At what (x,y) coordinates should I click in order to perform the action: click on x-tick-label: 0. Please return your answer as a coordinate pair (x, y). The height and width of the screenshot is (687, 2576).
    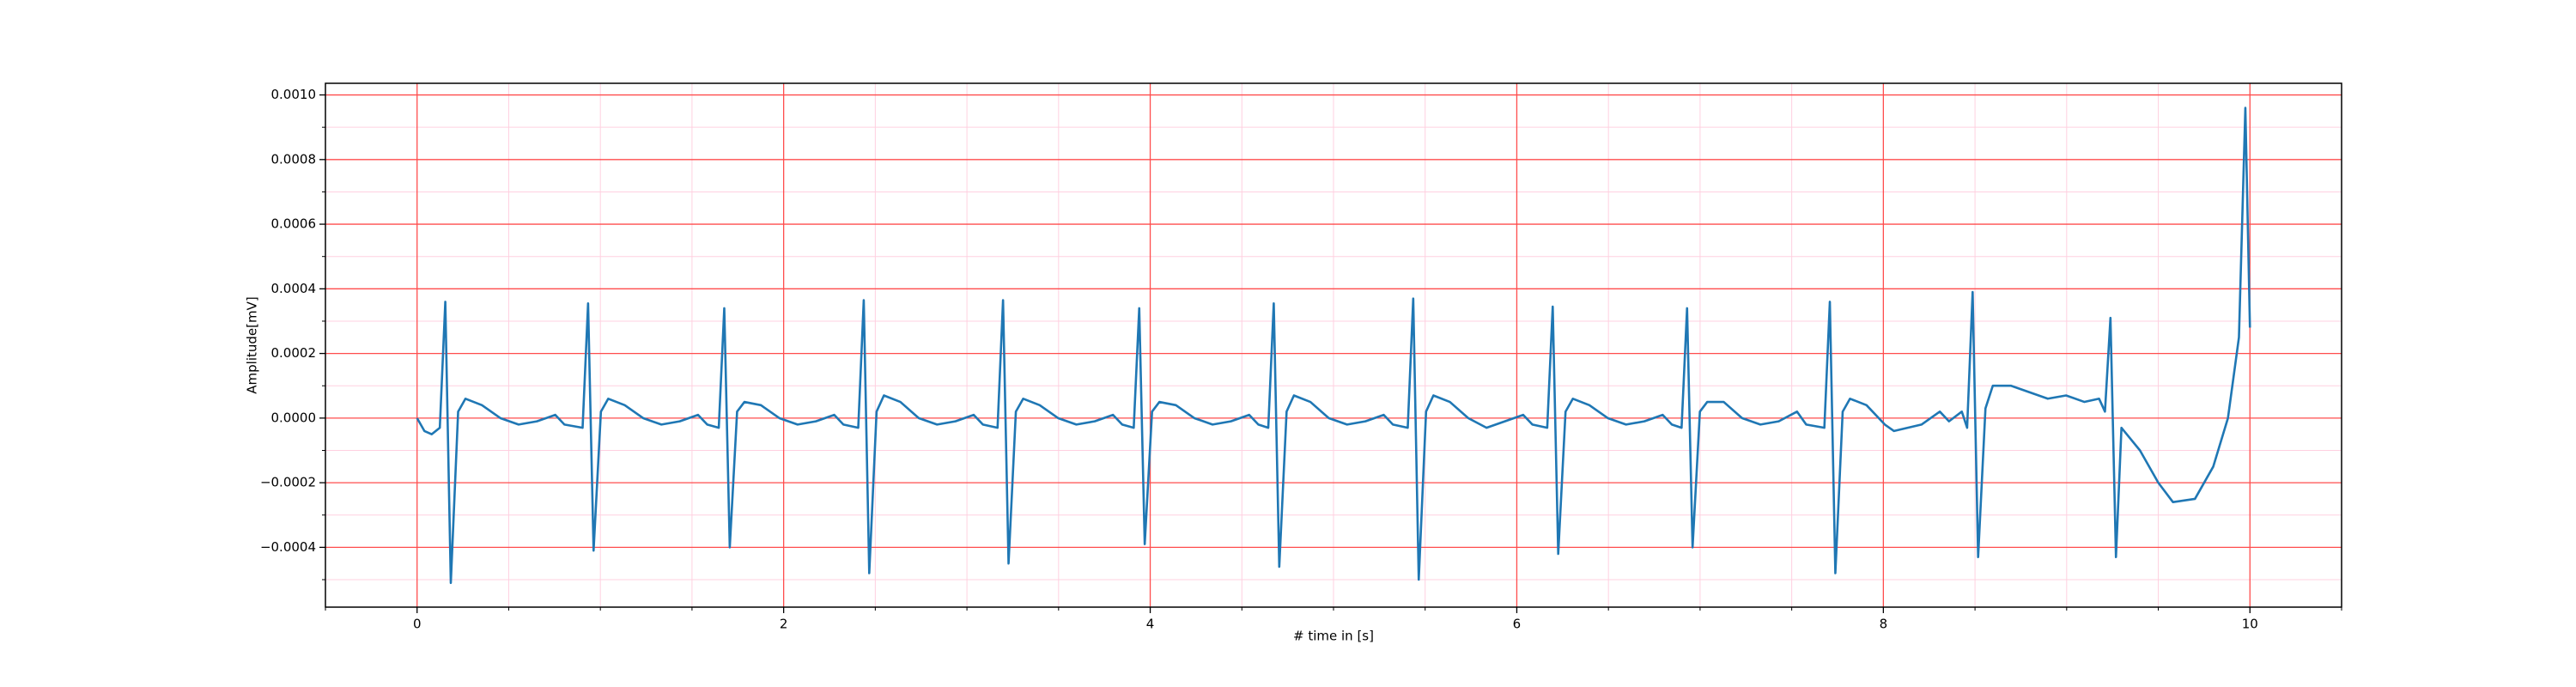
    Looking at the image, I should click on (418, 624).